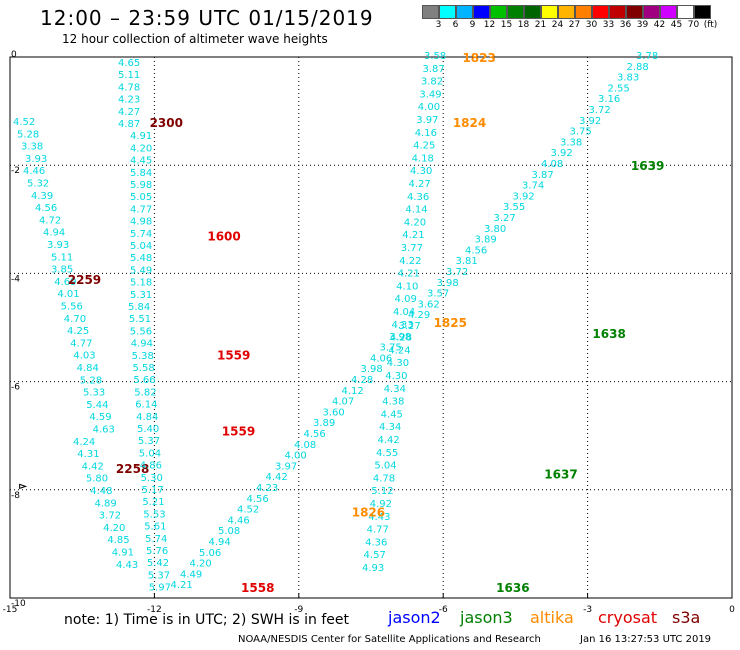 The width and height of the screenshot is (740, 650). What do you see at coordinates (88, 454) in the screenshot?
I see `wave-height-value: 4.31` at bounding box center [88, 454].